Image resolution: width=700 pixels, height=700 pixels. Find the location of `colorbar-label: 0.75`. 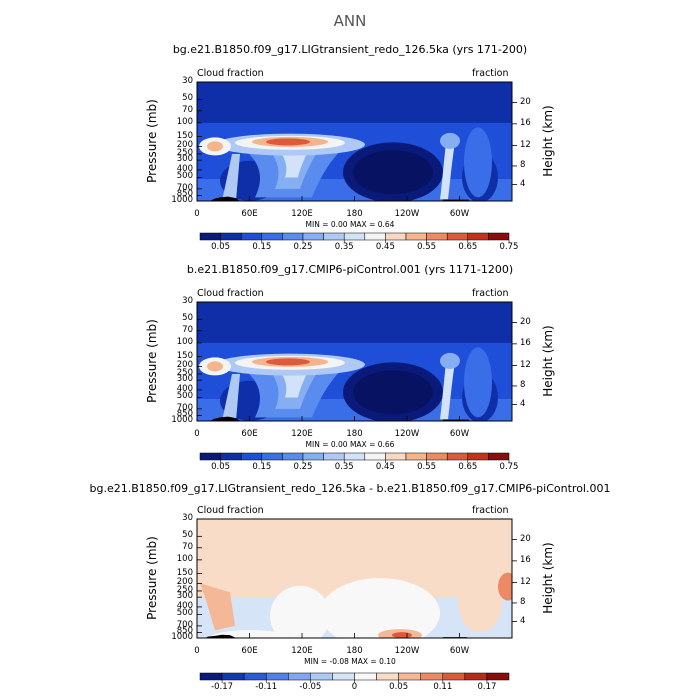

colorbar-label: 0.75 is located at coordinates (509, 467).